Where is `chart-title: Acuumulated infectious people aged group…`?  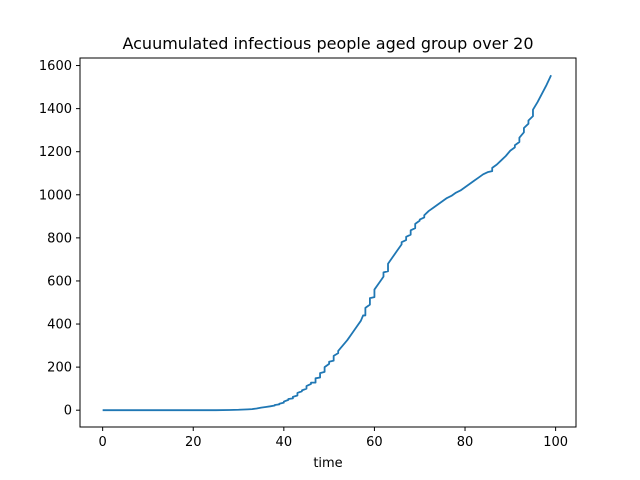 chart-title: Acuumulated infectious people aged group… is located at coordinates (327, 43).